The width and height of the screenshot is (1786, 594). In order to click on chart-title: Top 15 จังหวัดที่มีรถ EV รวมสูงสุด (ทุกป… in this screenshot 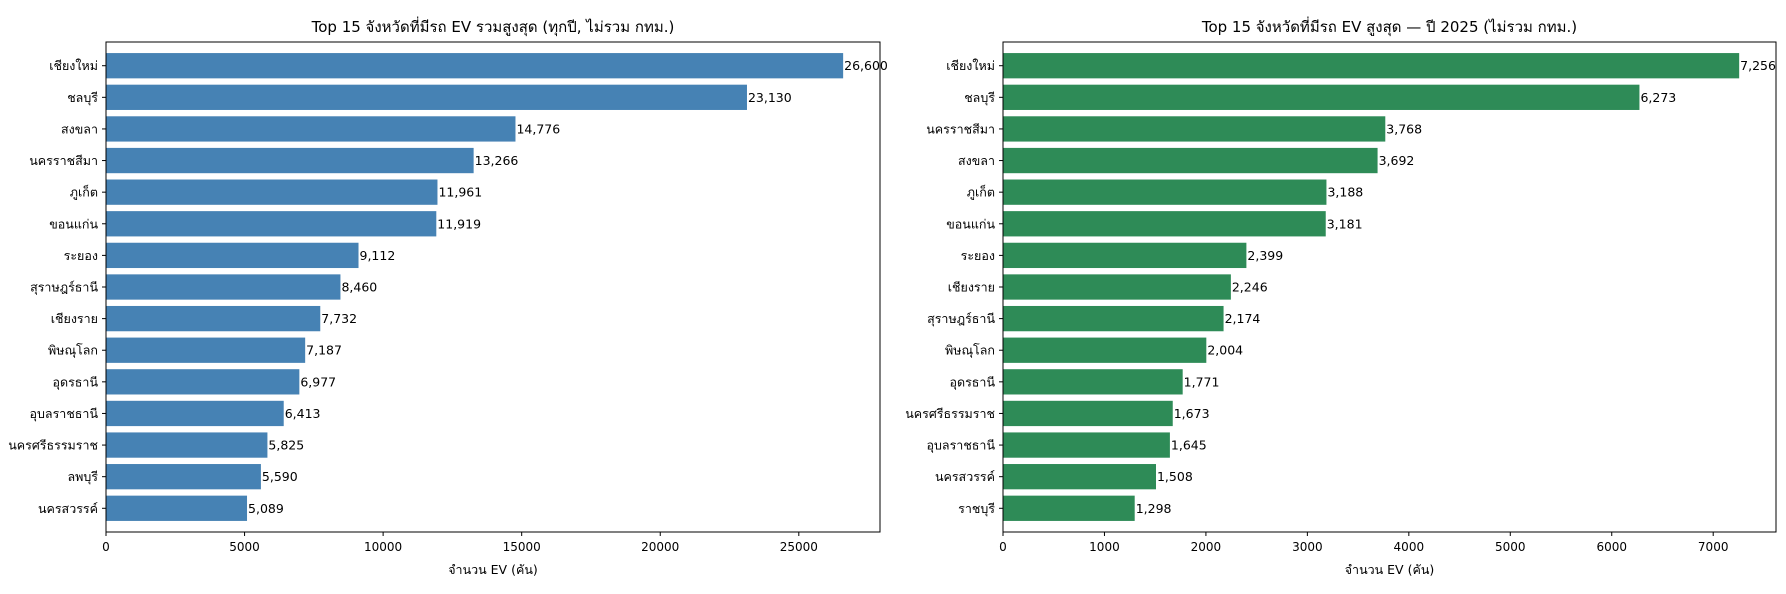, I will do `click(493, 26)`.